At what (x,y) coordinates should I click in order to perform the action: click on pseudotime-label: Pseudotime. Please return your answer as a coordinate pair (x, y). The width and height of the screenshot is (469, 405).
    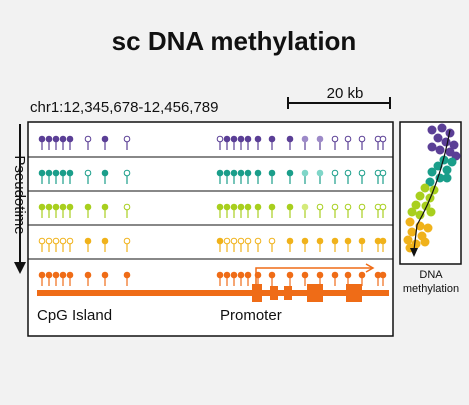
    Looking at the image, I should click on (19, 194).